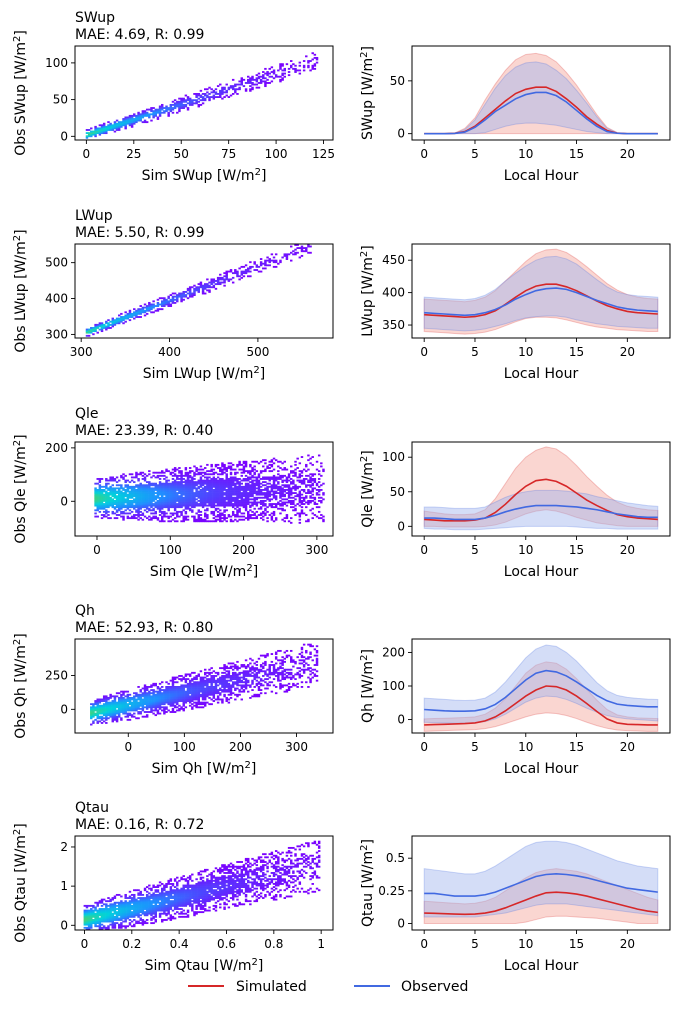 This screenshot has width=679, height=1011. What do you see at coordinates (133, 154) in the screenshot?
I see `x-tick-label: 25` at bounding box center [133, 154].